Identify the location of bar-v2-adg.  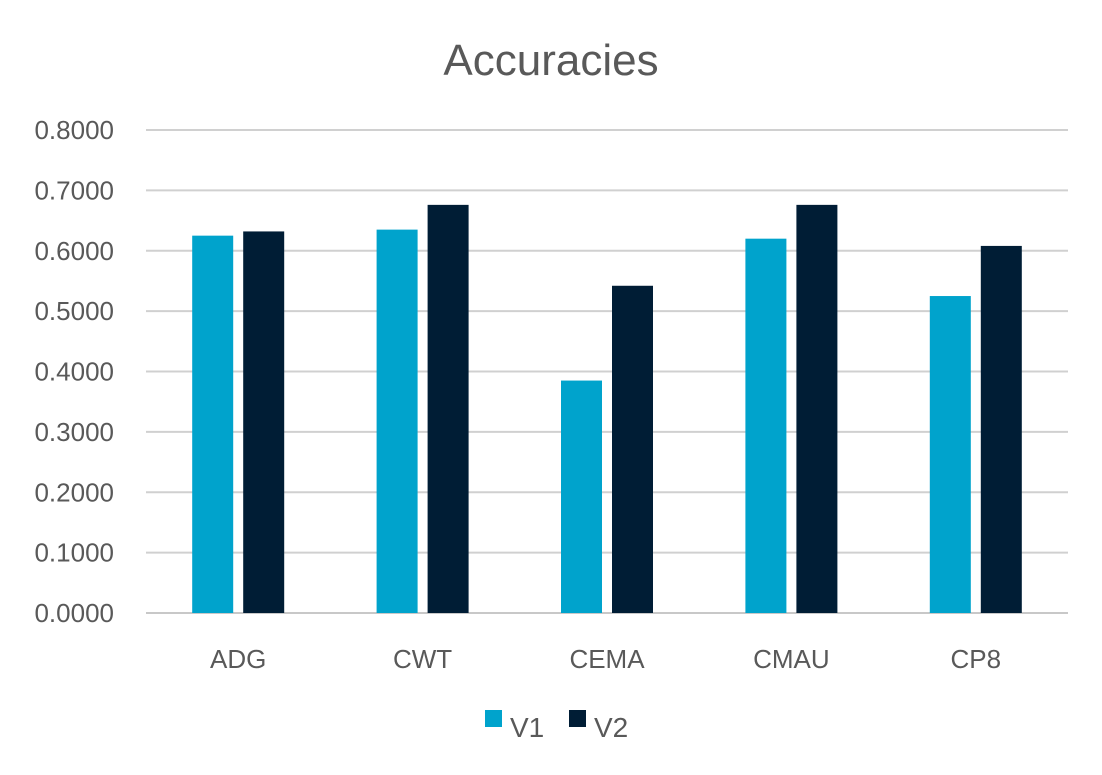
(264, 422).